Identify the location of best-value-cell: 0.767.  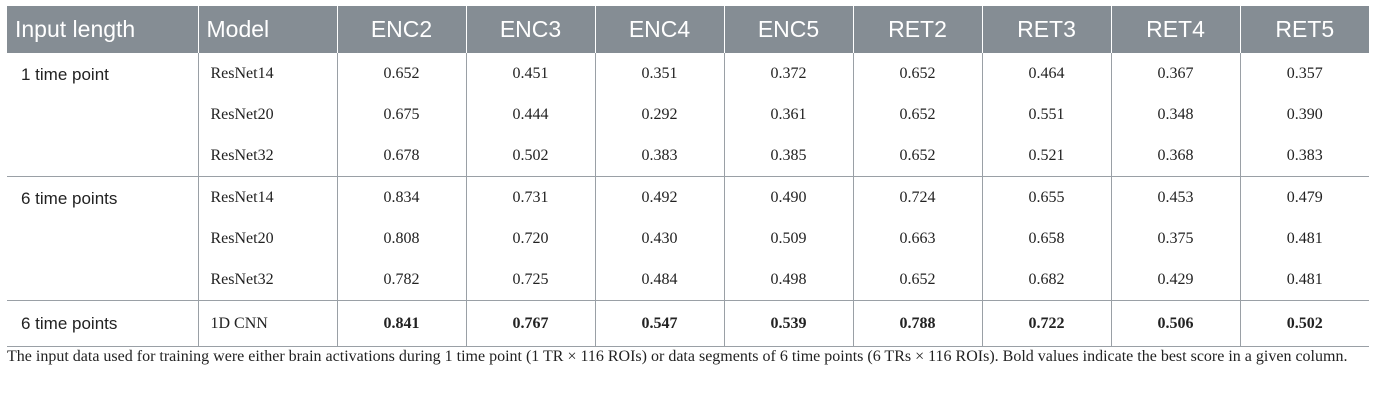
(531, 323).